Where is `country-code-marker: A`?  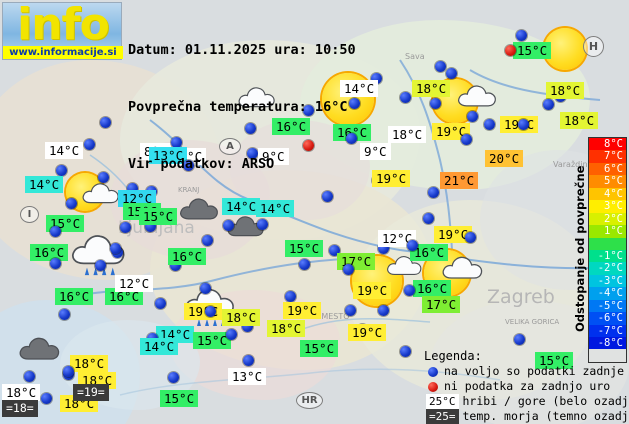
country-code-marker: A is located at coordinates (230, 146).